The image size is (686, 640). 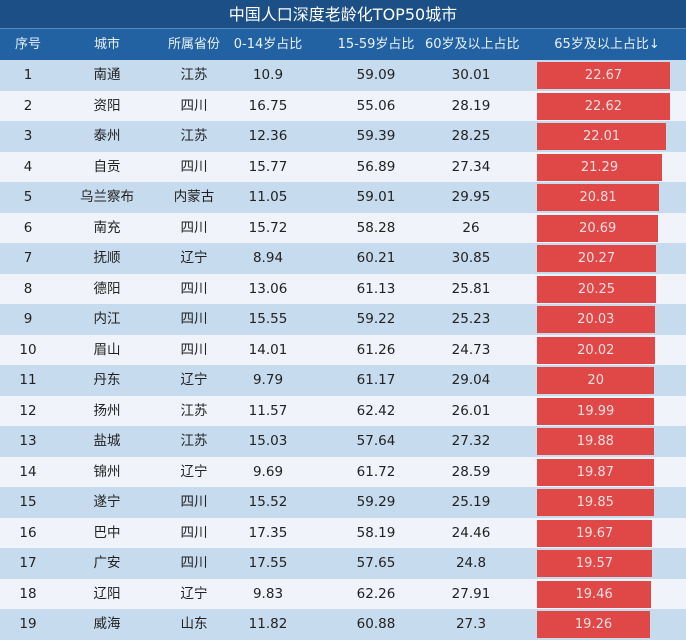 What do you see at coordinates (471, 441) in the screenshot?
I see `cell-age-60-plus: 27.32` at bounding box center [471, 441].